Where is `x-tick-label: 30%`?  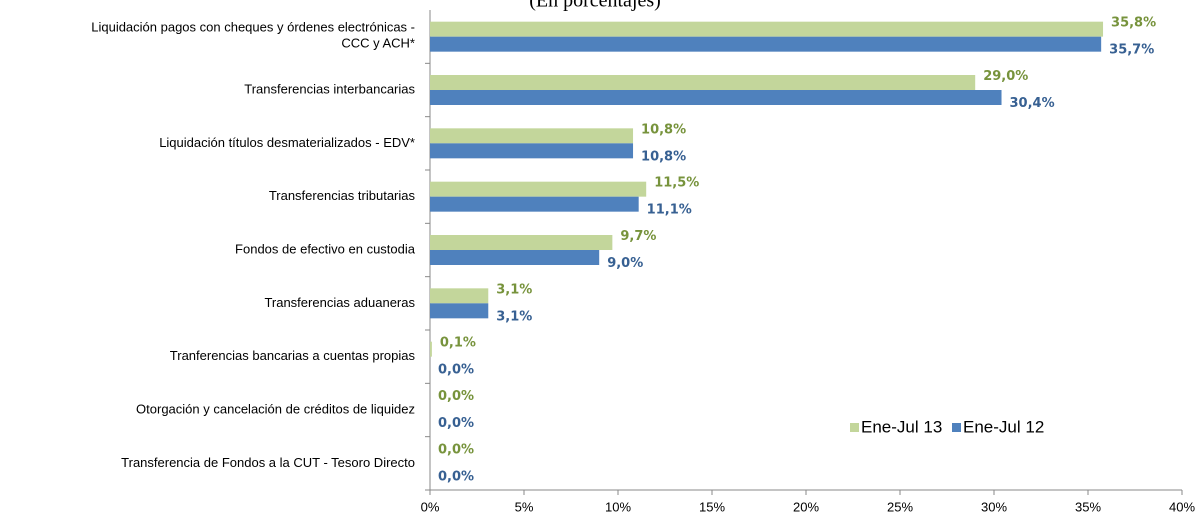 x-tick-label: 30% is located at coordinates (994, 506).